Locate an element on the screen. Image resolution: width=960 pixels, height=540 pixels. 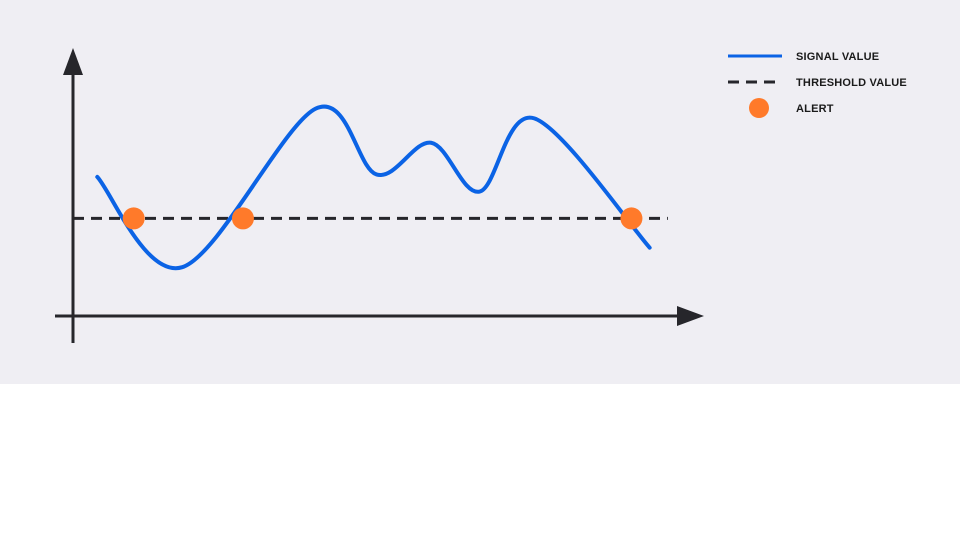
chart-legend: SIGNAL VALUE THRESHOLD VALUE ALERT is located at coordinates (817, 84).